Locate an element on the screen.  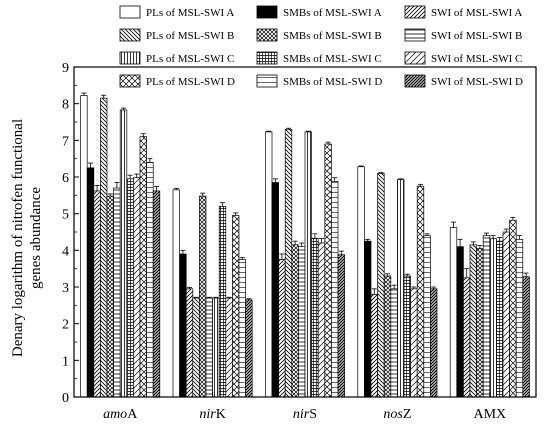
y-tick-label: 1 is located at coordinates (65, 361).